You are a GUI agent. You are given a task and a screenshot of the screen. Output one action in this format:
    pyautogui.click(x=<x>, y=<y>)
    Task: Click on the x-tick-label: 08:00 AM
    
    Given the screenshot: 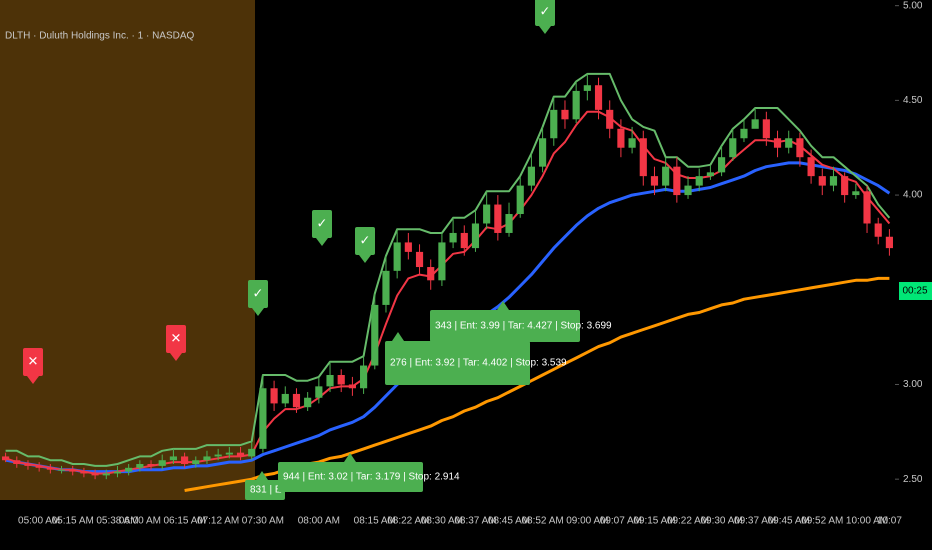 What is the action you would take?
    pyautogui.click(x=319, y=521)
    